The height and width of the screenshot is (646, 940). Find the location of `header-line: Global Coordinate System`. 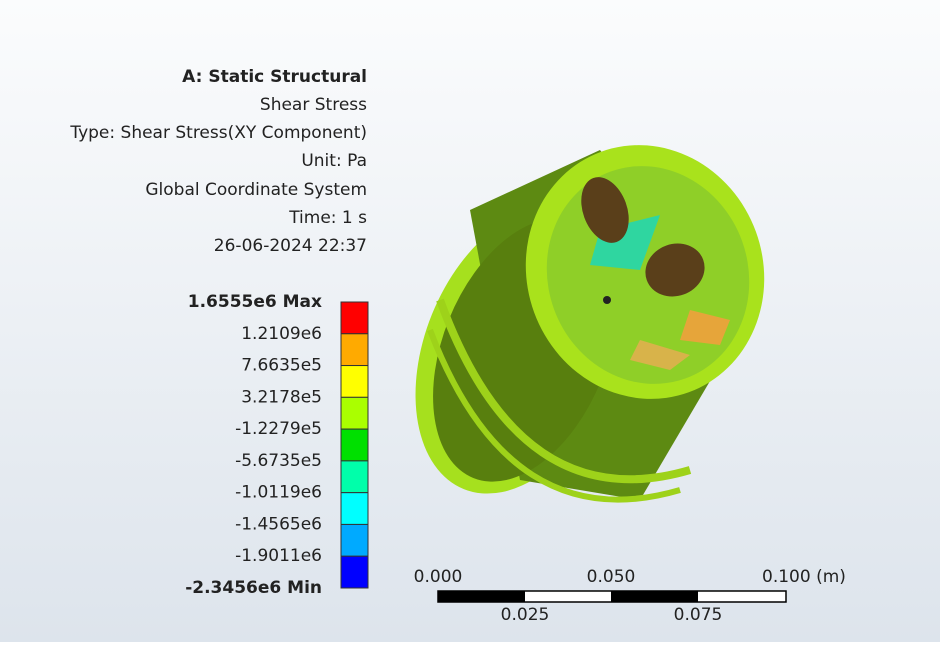

header-line: Global Coordinate System is located at coordinates (256, 190).